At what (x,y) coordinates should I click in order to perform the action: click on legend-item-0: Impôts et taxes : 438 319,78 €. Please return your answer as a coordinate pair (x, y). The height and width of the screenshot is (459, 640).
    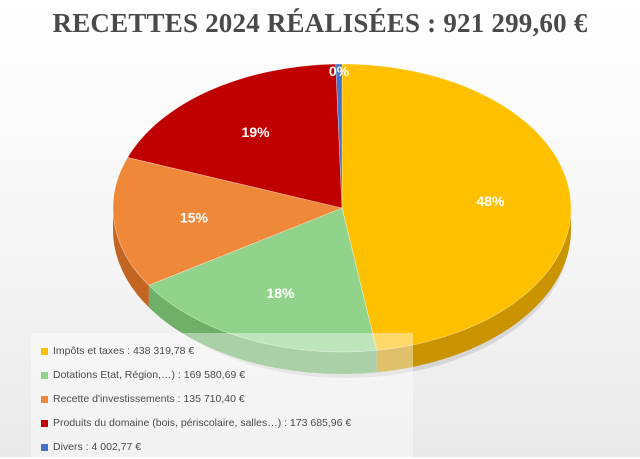
    Looking at the image, I should click on (227, 351).